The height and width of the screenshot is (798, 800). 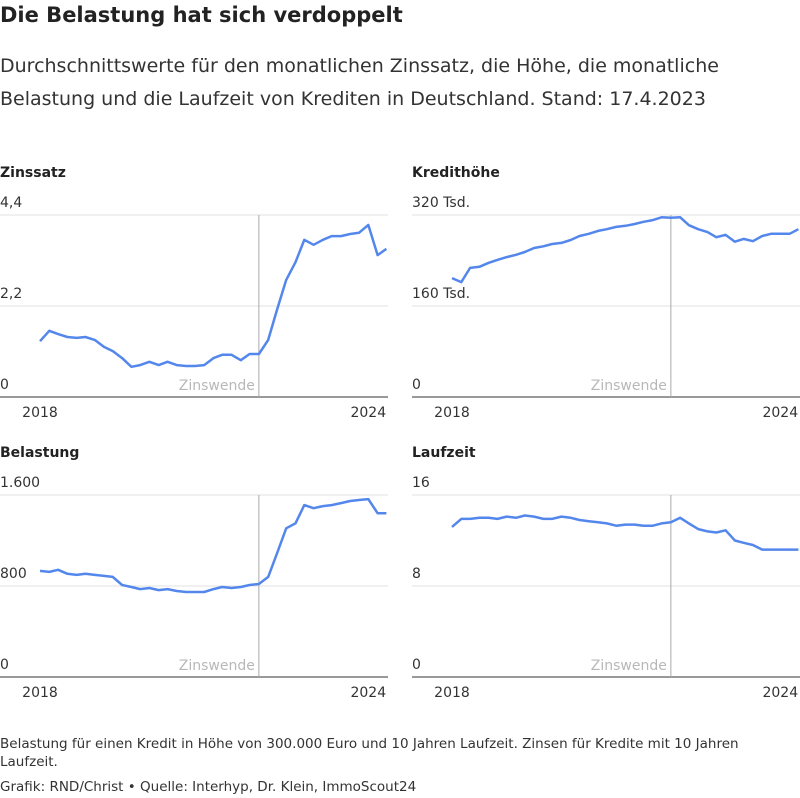 What do you see at coordinates (13, 574) in the screenshot?
I see `y-tick-label: 800` at bounding box center [13, 574].